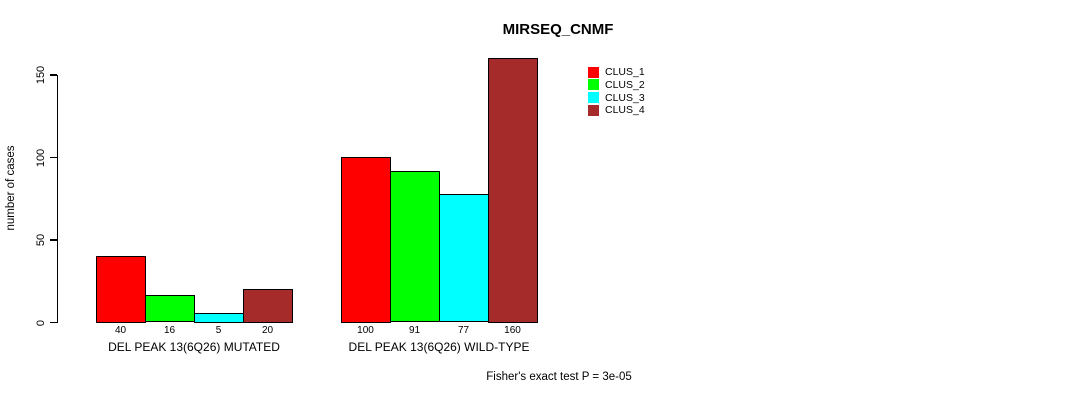  I want to click on category-label: DEL PEAK 13(6Q26) MUTATED, so click(194, 347).